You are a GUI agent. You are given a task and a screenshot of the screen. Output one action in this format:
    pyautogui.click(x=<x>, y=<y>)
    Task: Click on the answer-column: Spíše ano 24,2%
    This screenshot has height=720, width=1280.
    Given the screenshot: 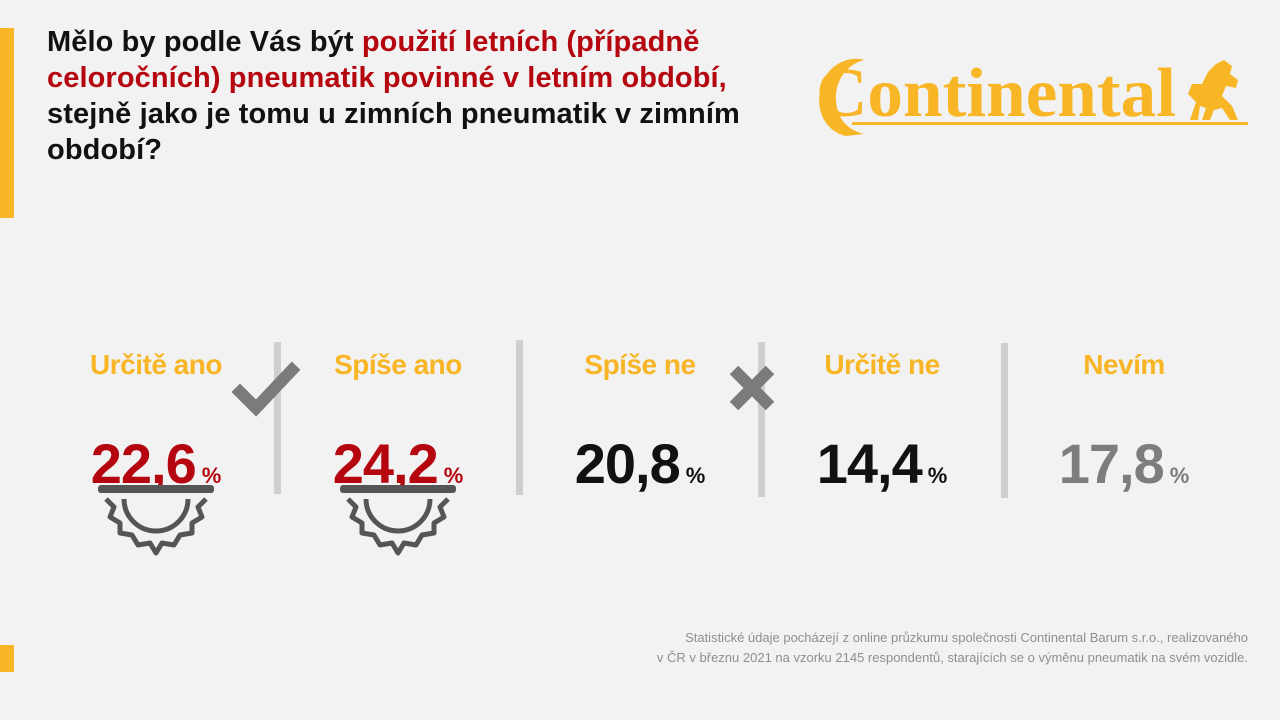 What is the action you would take?
    pyautogui.click(x=398, y=465)
    